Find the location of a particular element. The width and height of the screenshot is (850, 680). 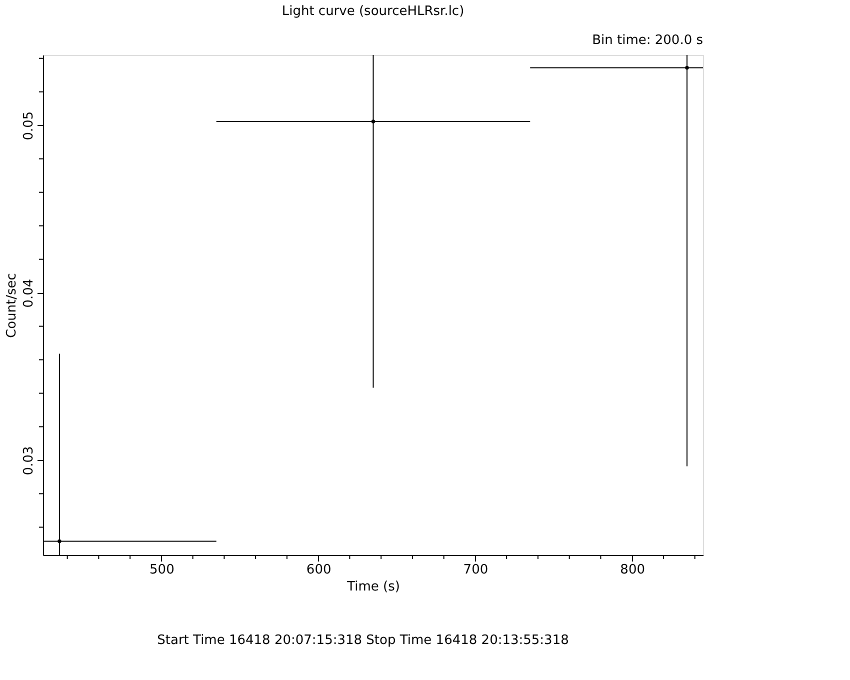

x-axis-title: Time (s) is located at coordinates (373, 587).